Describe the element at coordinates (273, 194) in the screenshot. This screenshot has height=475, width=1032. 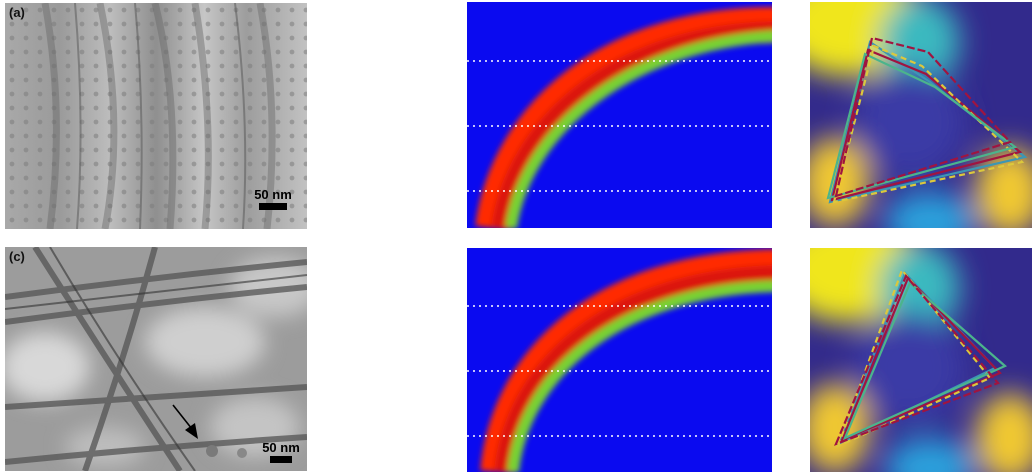
I see `scalebar-label-a: 50 nm` at that location.